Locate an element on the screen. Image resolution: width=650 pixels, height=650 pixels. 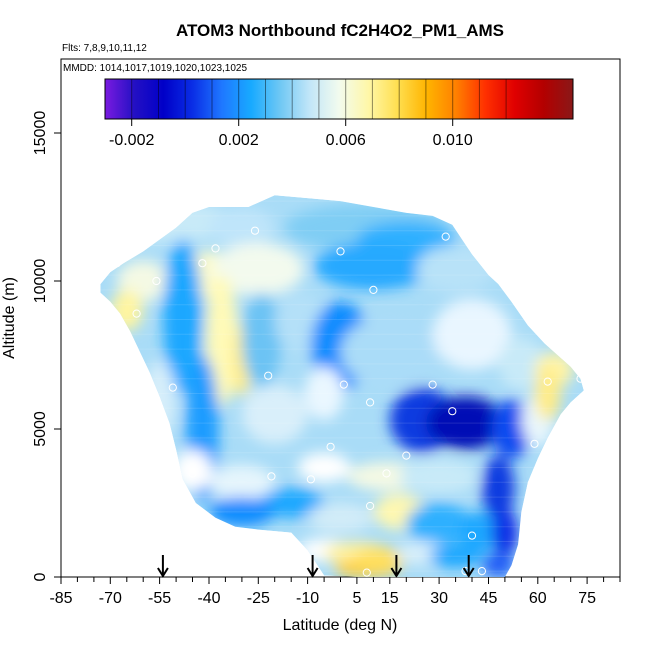
colorbar-tick-label: -0.002 is located at coordinates (131, 140).